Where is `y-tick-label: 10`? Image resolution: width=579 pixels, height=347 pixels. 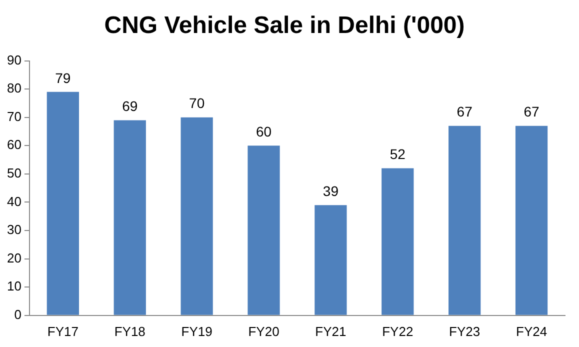 y-tick-label: 10 is located at coordinates (14, 286).